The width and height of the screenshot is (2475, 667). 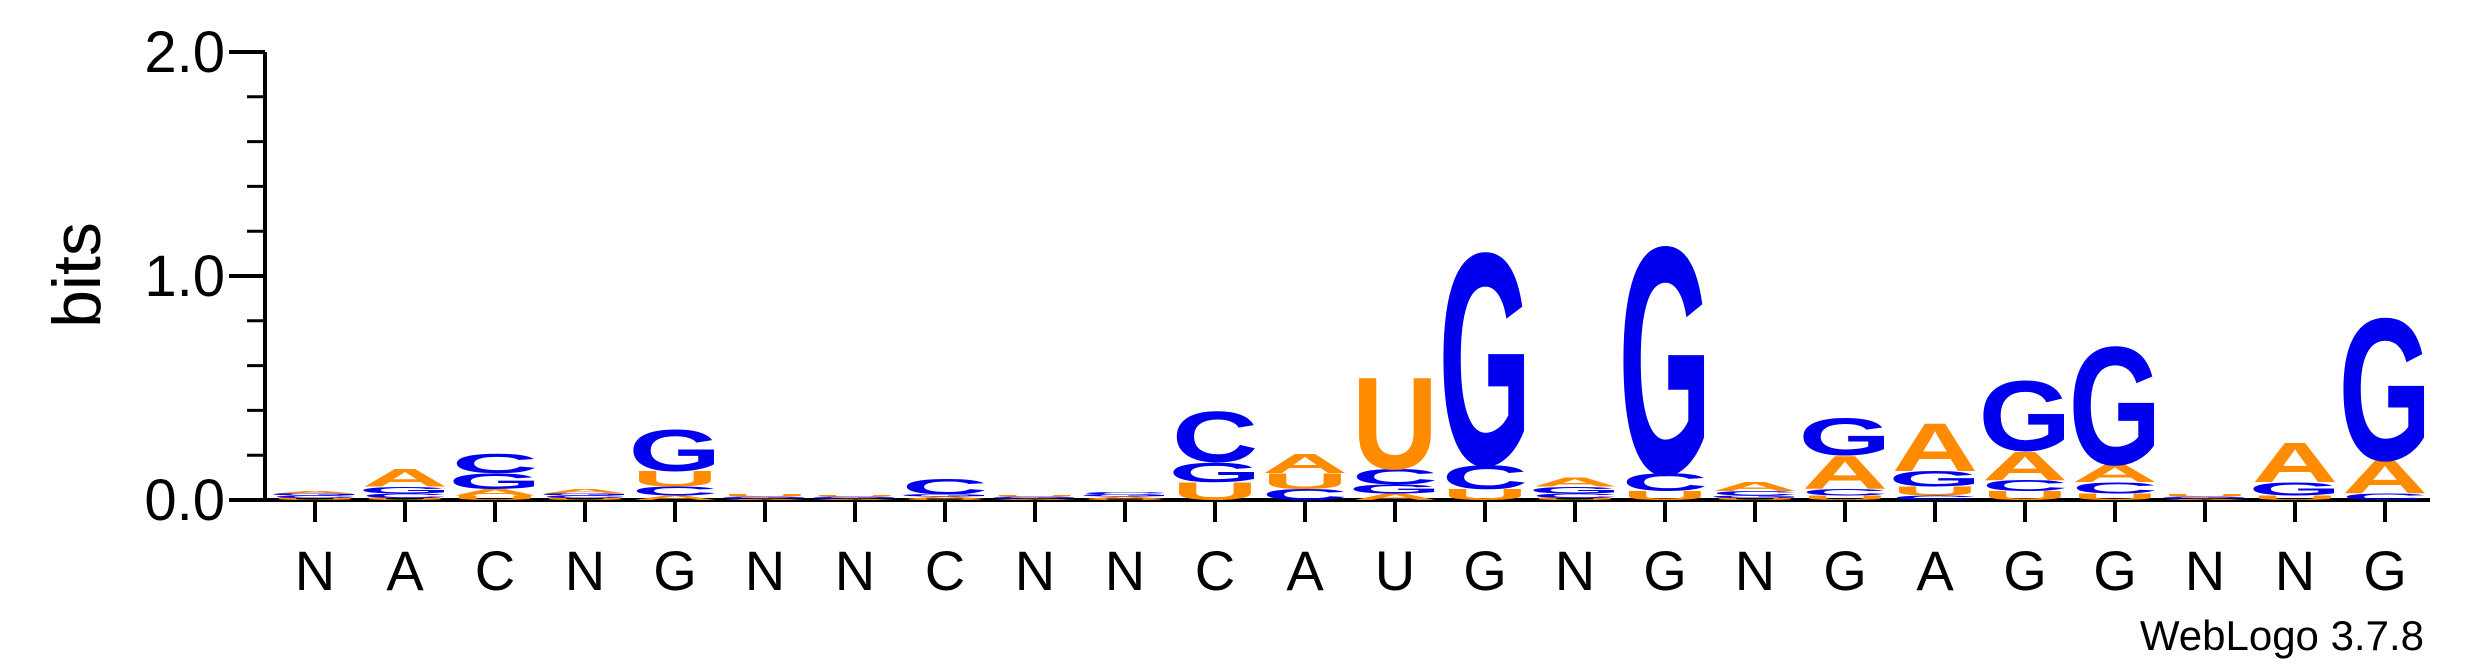 I want to click on y-tick-label: 0.0, so click(x=184, y=500).